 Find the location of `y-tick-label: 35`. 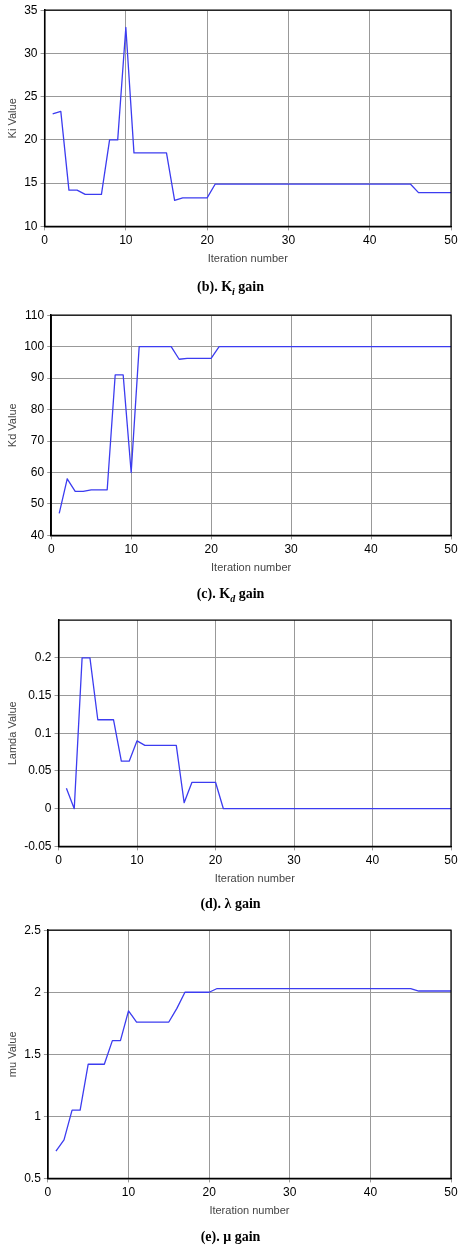

y-tick-label: 35 is located at coordinates (31, 9).